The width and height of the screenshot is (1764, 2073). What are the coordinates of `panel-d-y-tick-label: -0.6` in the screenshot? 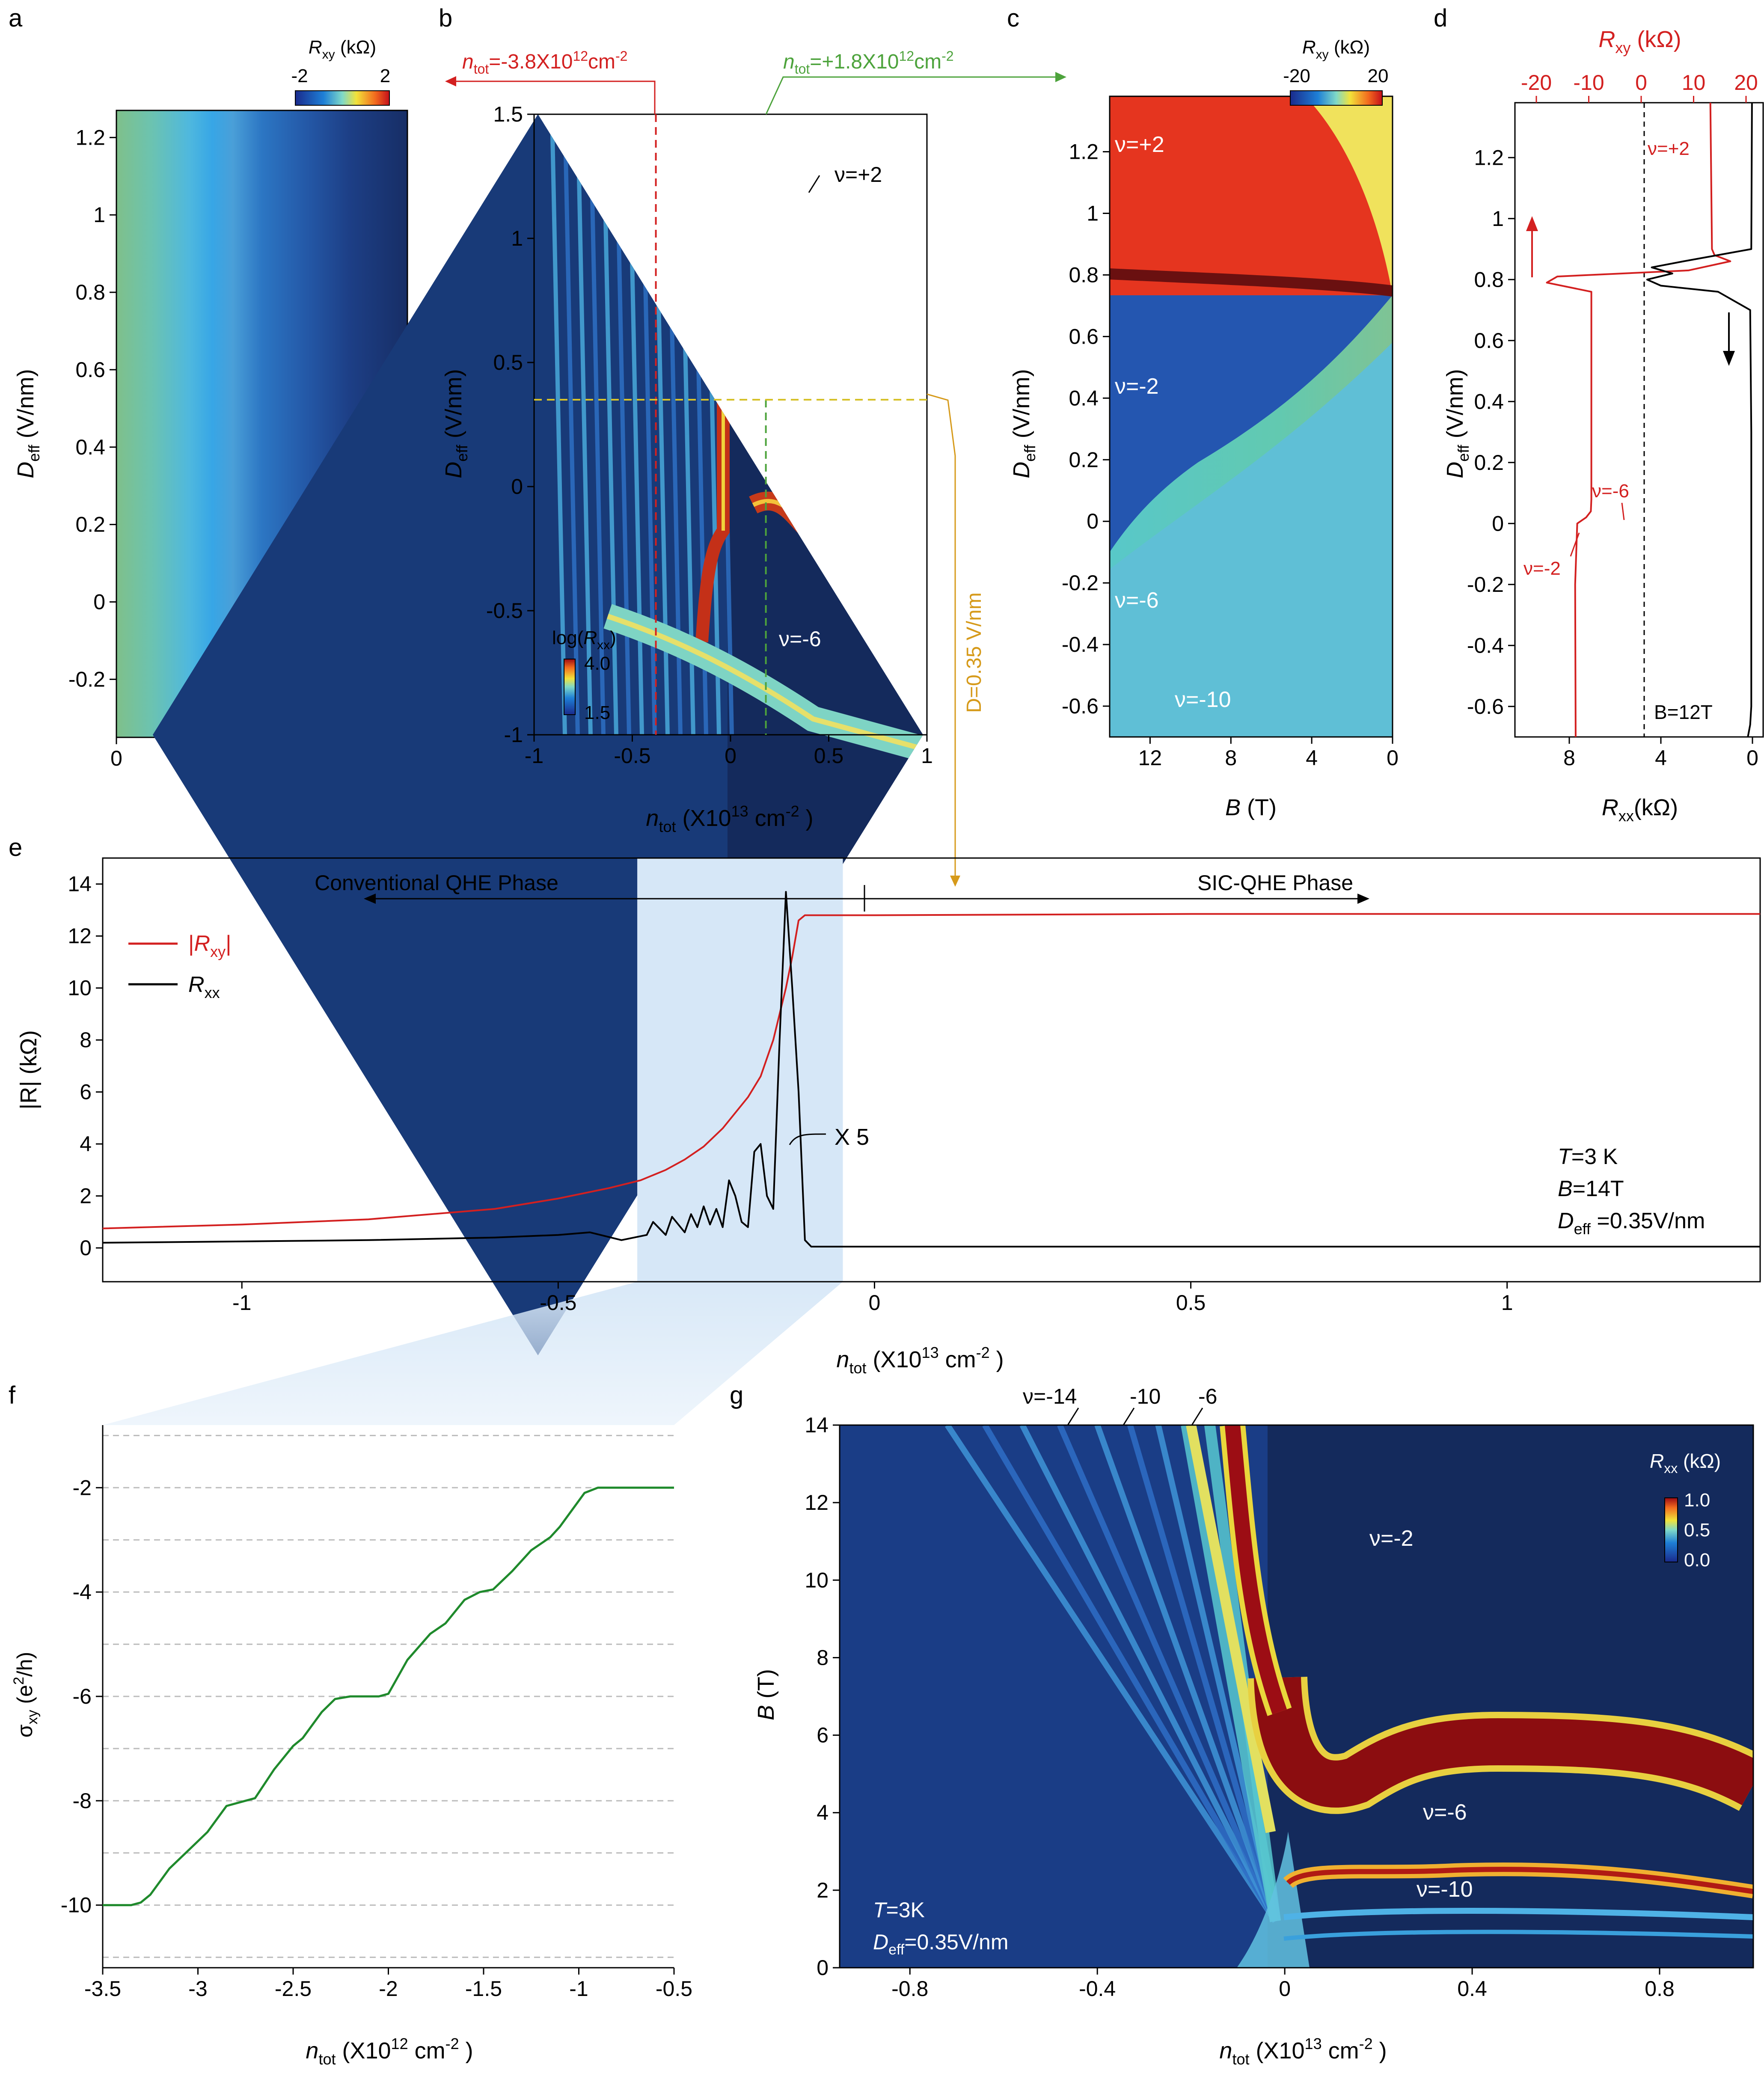 It's located at (1485, 707).